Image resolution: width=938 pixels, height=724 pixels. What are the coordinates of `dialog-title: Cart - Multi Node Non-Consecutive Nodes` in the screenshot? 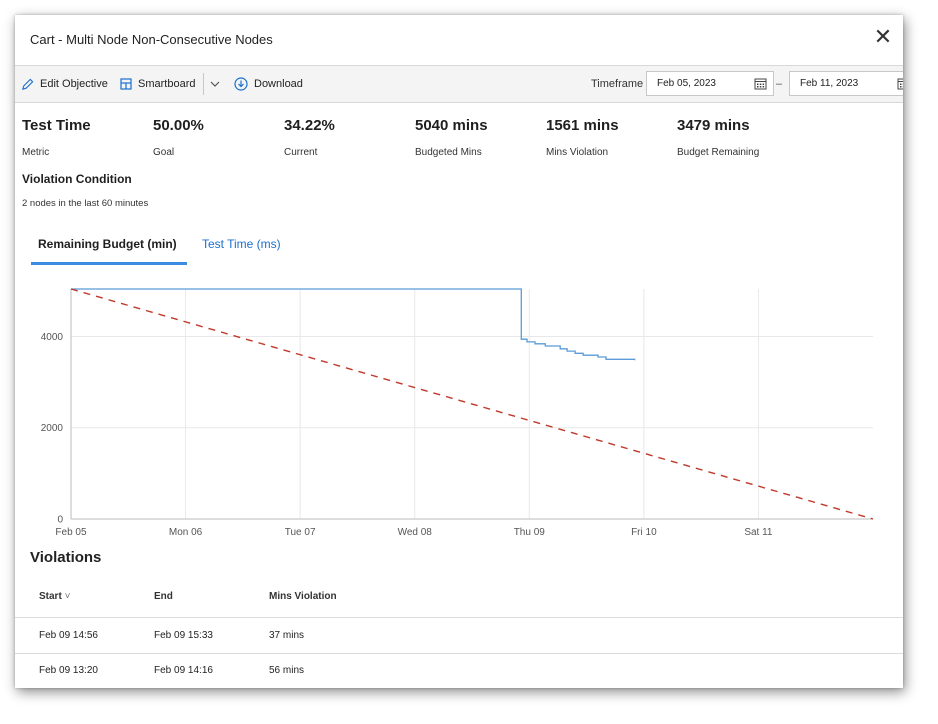 It's located at (151, 39).